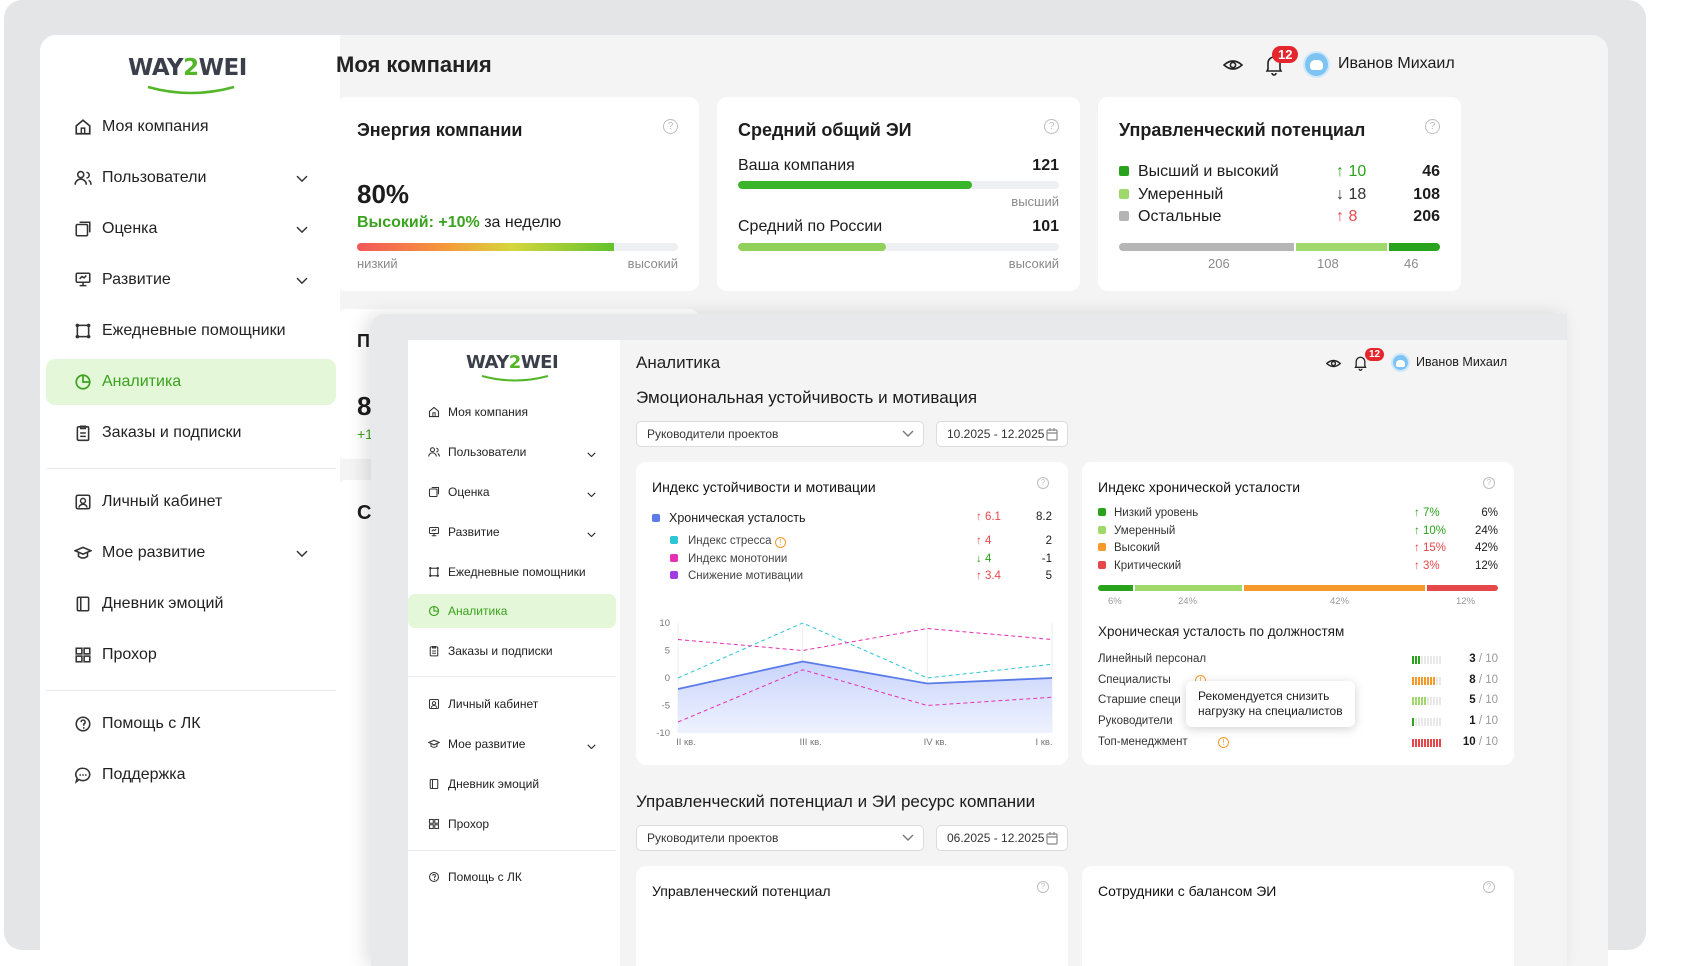 Image resolution: width=1692 pixels, height=966 pixels. What do you see at coordinates (83, 604) in the screenshot?
I see `diary-icon` at bounding box center [83, 604].